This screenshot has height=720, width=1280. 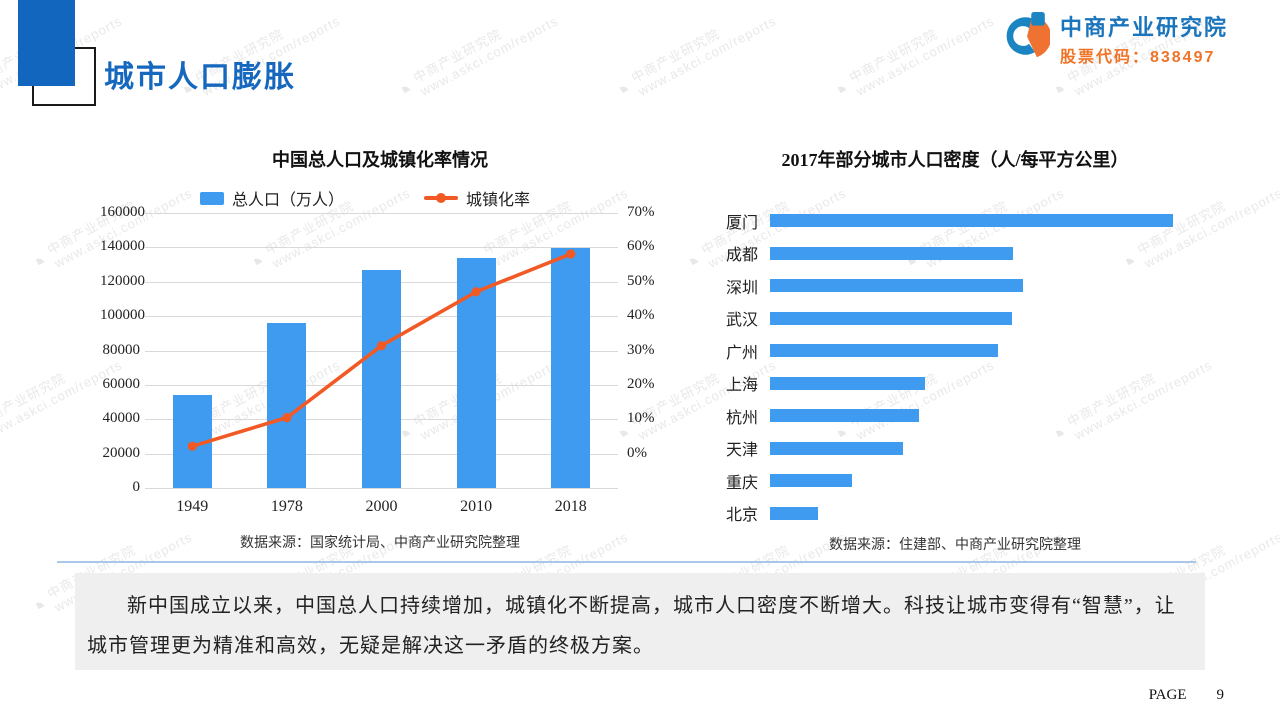 I want to click on line-legend-swatch, so click(x=441, y=198).